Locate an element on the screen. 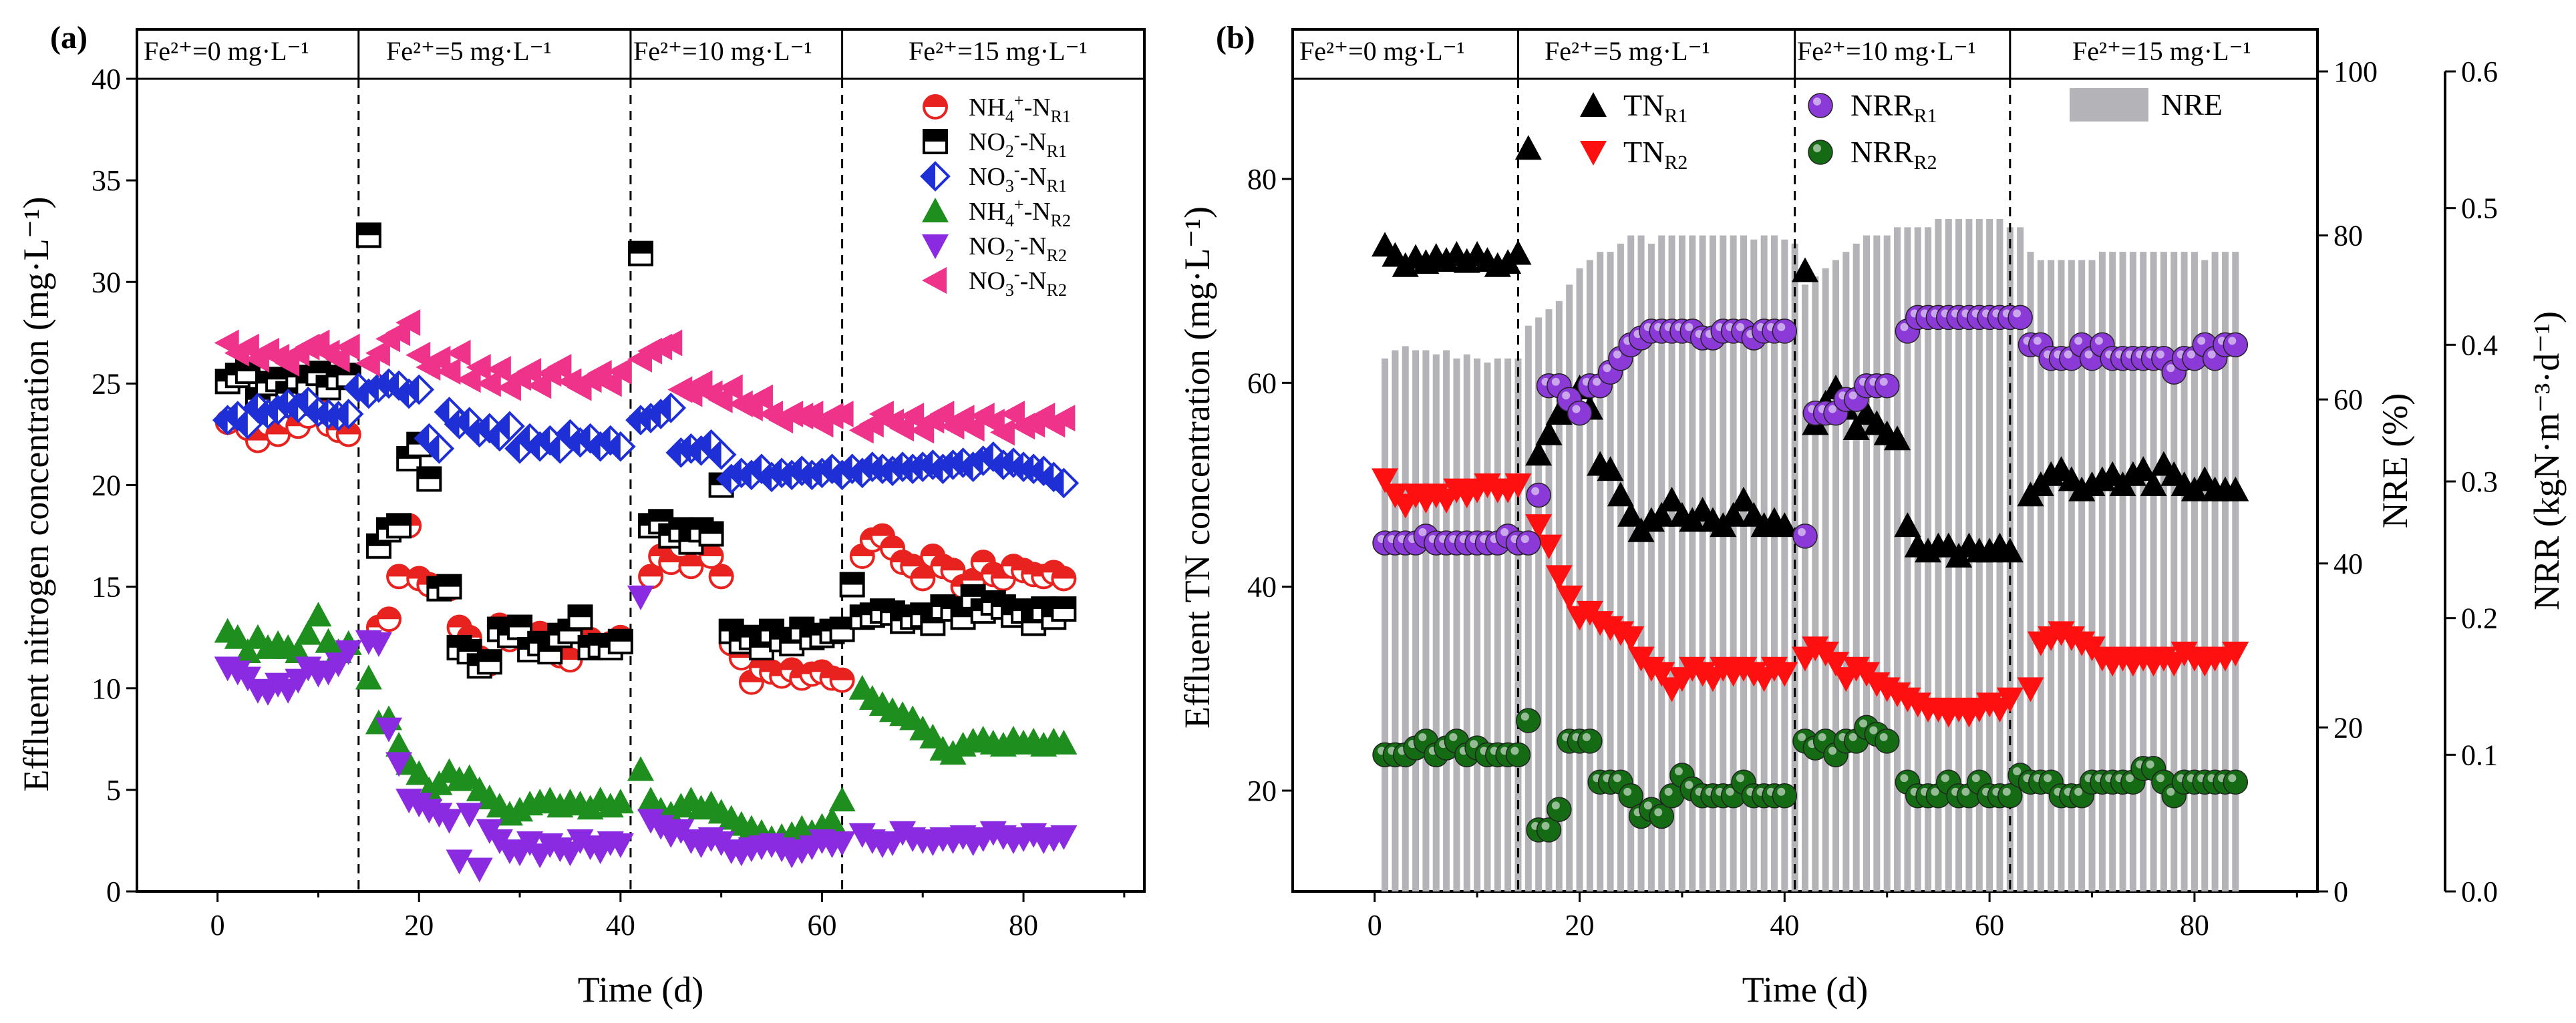  panel-b-y2-tick-label: 40 is located at coordinates (2348, 564).